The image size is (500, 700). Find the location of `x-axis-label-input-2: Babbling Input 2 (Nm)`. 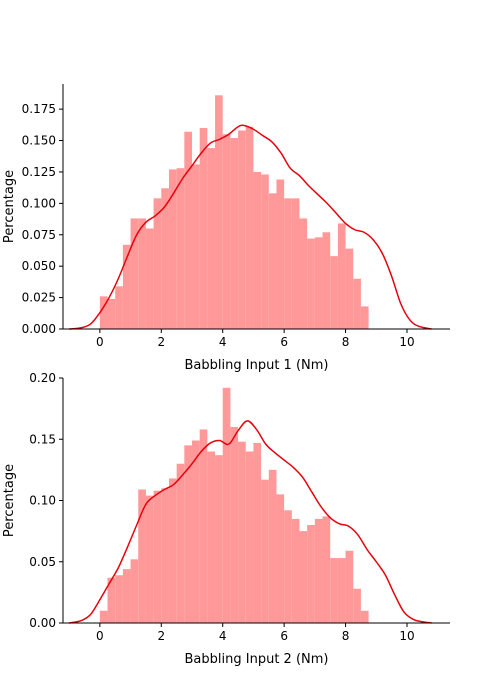

x-axis-label-input-2: Babbling Input 2 (Nm) is located at coordinates (257, 659).